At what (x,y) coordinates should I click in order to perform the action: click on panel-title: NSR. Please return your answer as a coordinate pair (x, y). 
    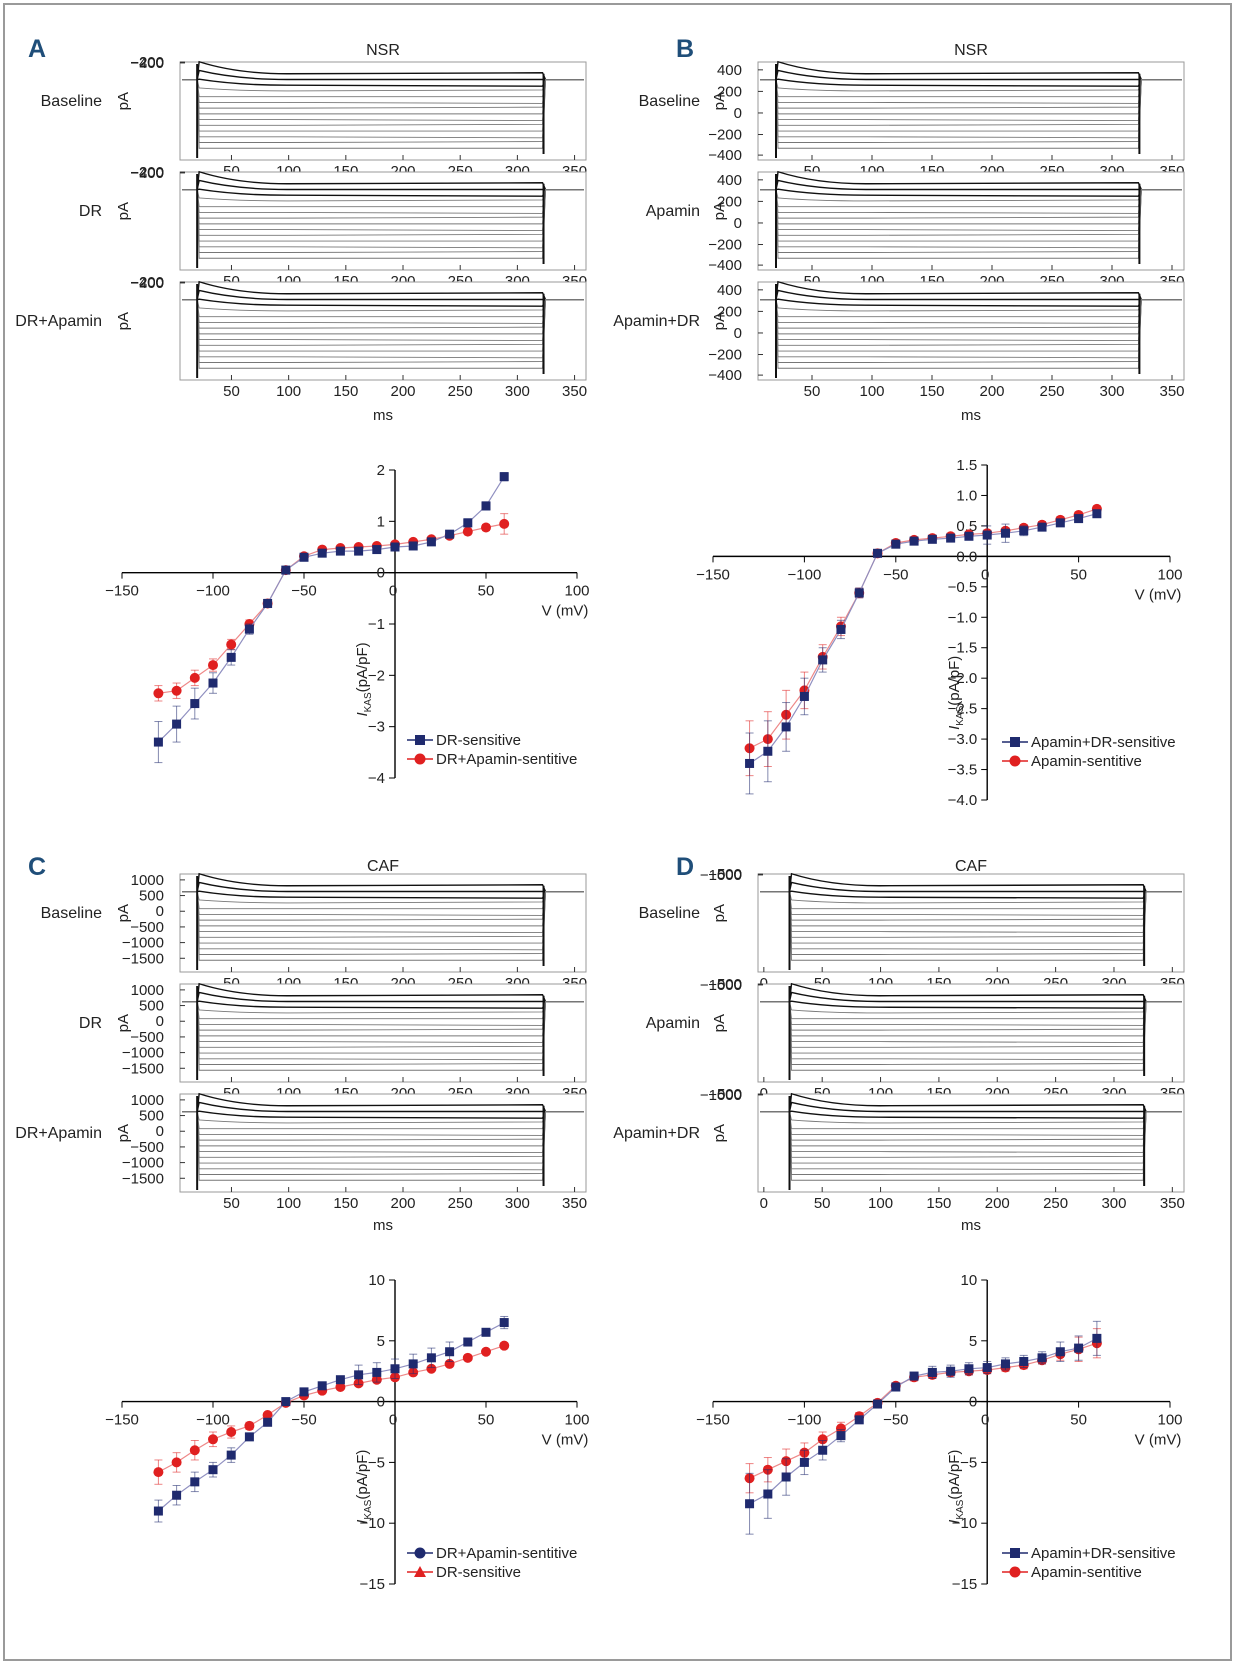
    Looking at the image, I should click on (971, 50).